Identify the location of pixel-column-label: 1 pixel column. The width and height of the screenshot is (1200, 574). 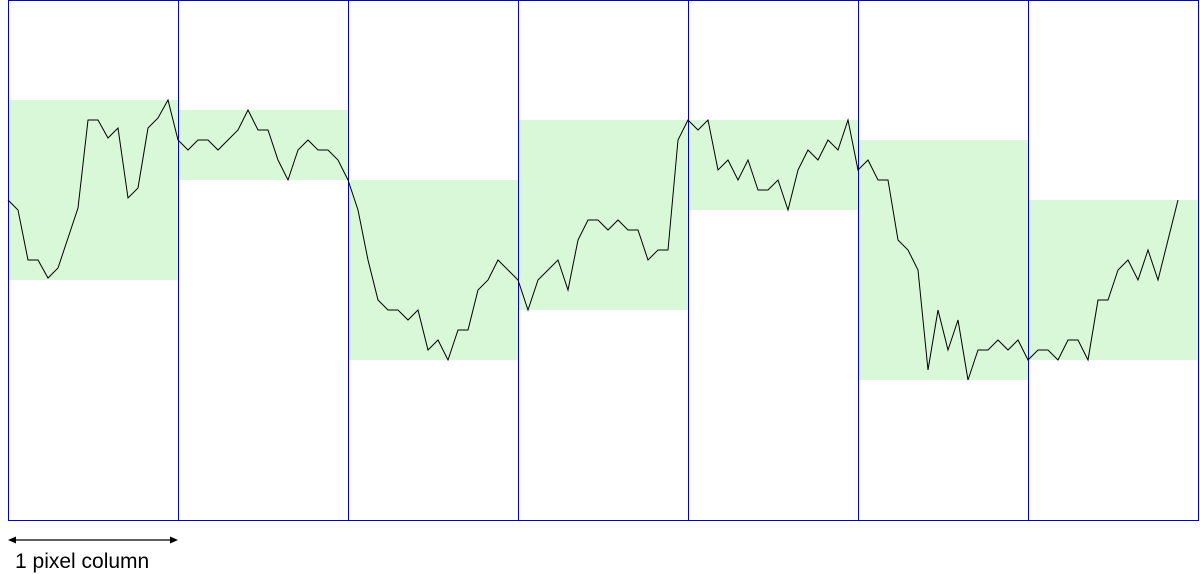
(82, 561).